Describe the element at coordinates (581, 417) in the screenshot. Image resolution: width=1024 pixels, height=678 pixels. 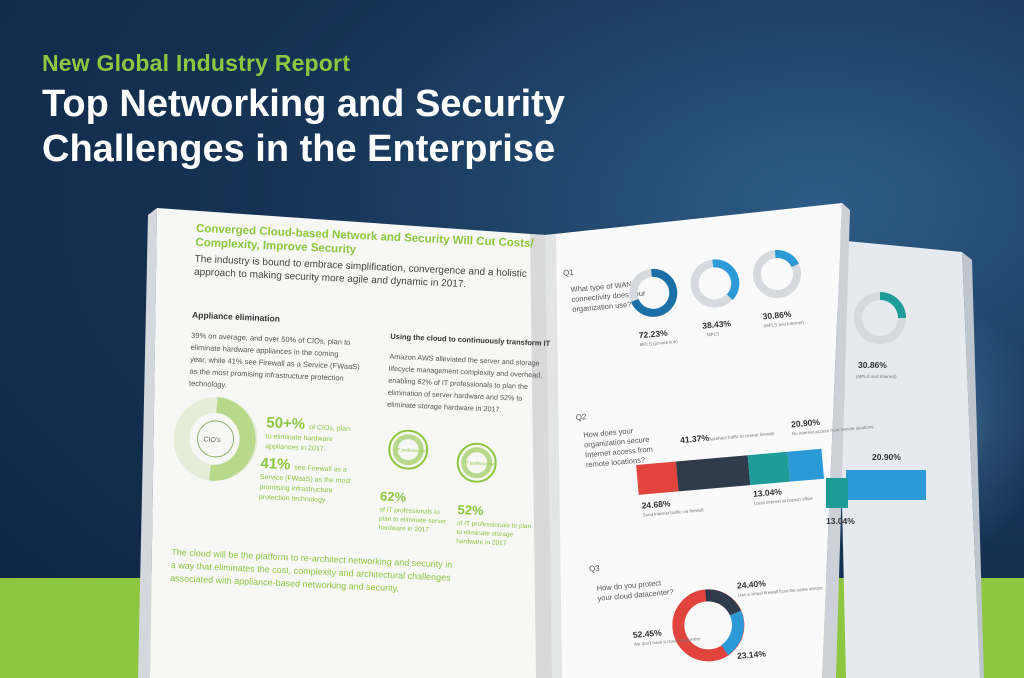
I see `q2-label: Q2` at that location.